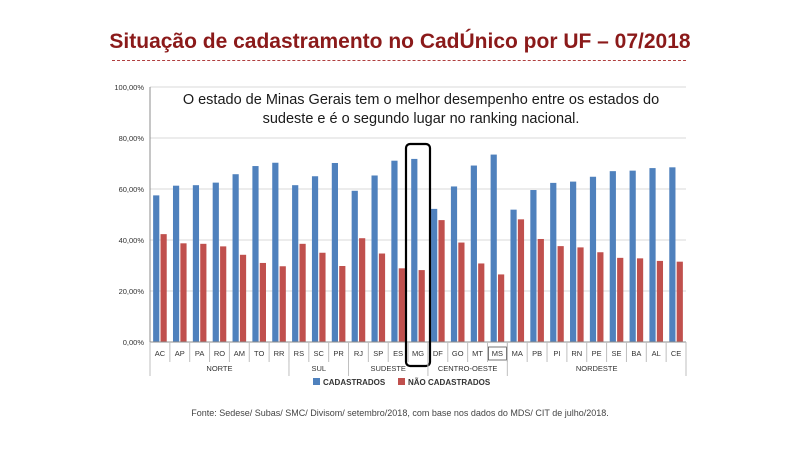  Describe the element at coordinates (235, 258) in the screenshot. I see `bar-cadastrados-am` at that location.